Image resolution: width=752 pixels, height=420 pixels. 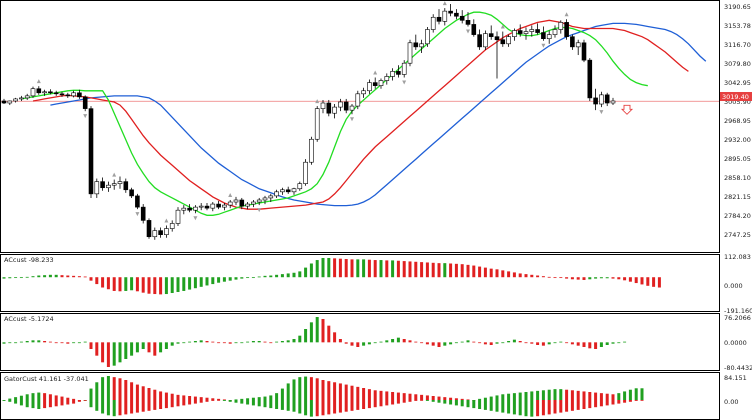 What do you see at coordinates (737, 197) in the screenshot?
I see `price-tick: 2821.15` at bounding box center [737, 197].